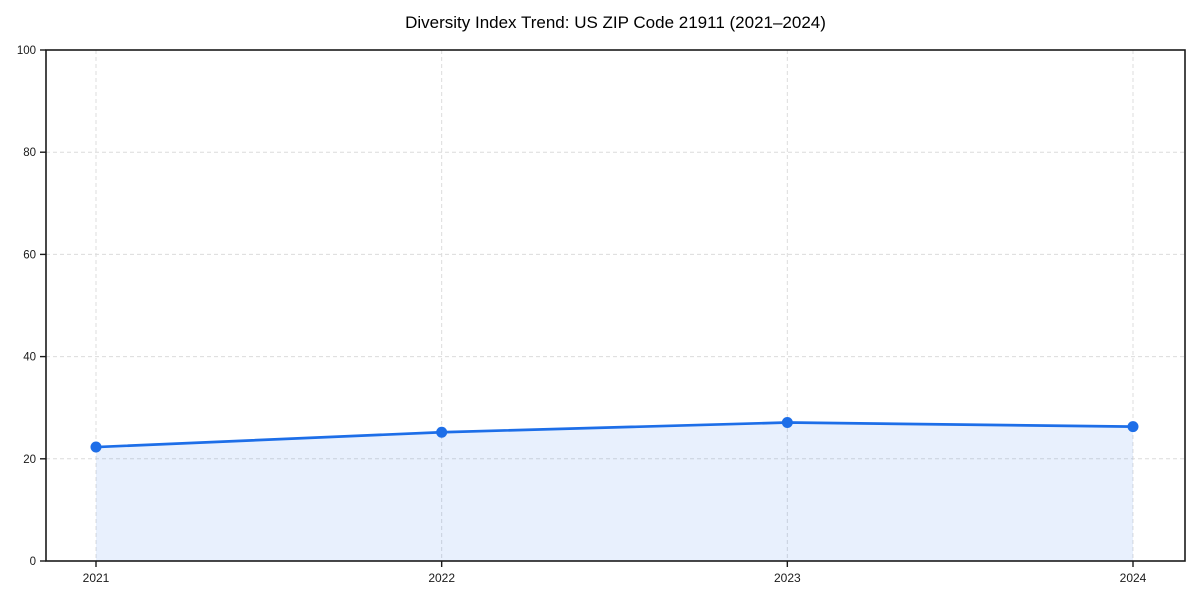  I want to click on x-tick-label: 2024, so click(1133, 578).